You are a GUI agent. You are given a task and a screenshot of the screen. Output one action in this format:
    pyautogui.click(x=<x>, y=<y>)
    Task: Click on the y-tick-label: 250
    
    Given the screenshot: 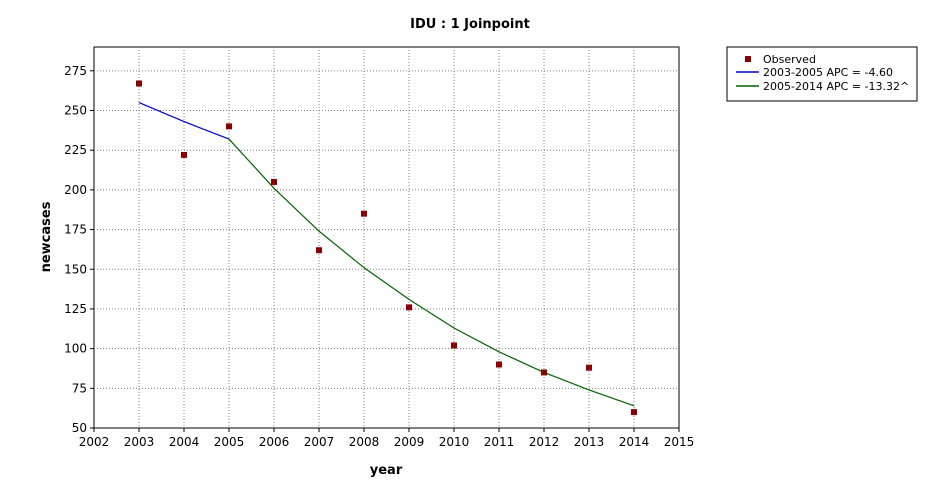 What is the action you would take?
    pyautogui.click(x=75, y=111)
    